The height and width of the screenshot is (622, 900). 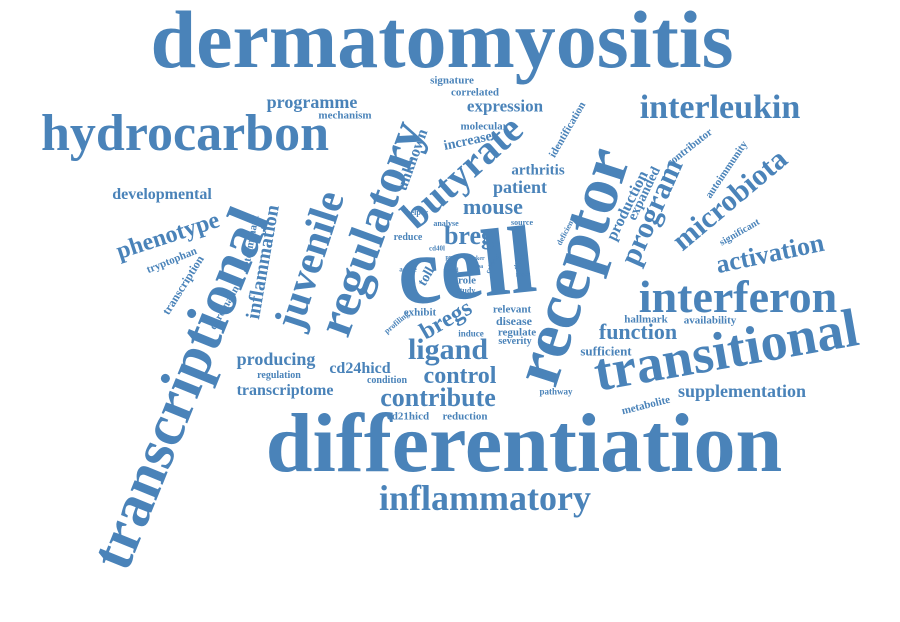 What do you see at coordinates (452, 80) in the screenshot?
I see `word-signature: signature` at bounding box center [452, 80].